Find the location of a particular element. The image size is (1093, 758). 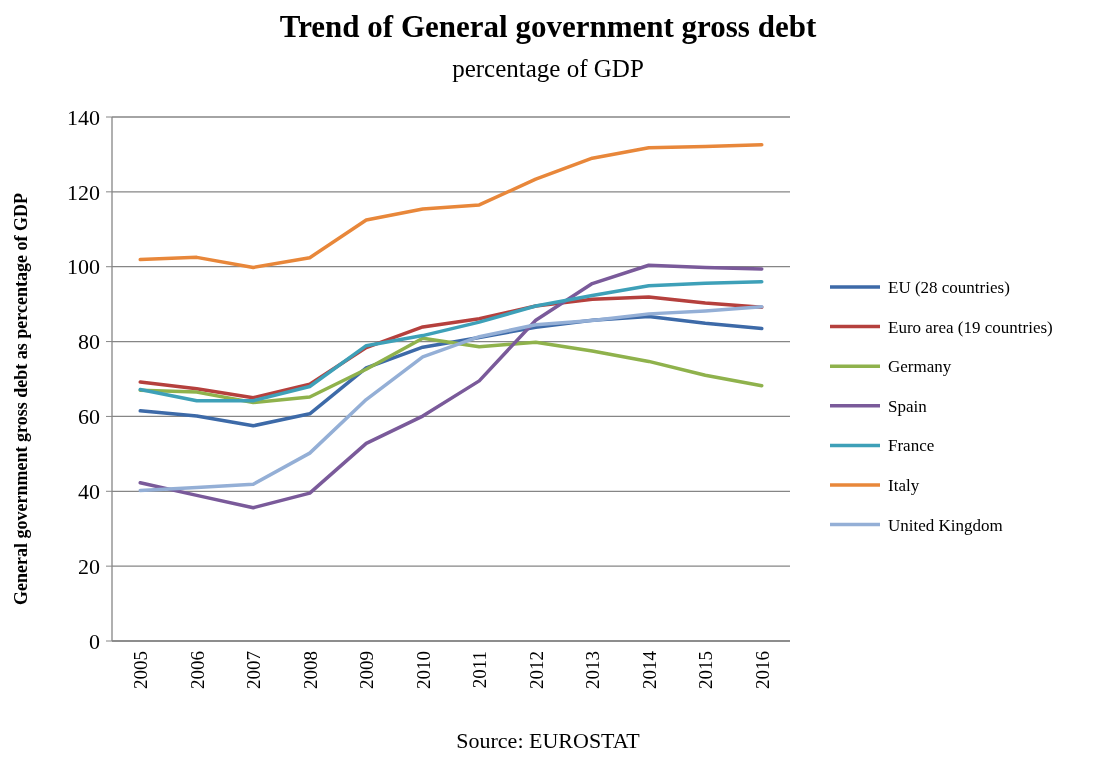

legend-label: United Kingdom is located at coordinates (945, 525).